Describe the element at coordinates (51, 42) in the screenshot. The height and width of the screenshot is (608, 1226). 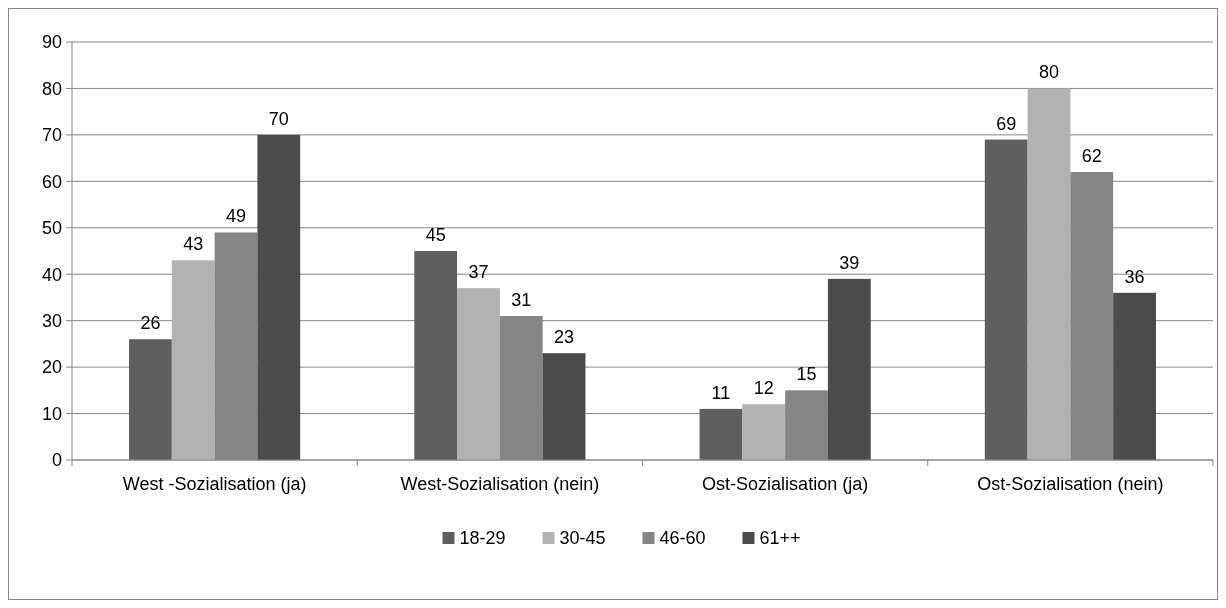
I see `y-tick-label: 90` at that location.